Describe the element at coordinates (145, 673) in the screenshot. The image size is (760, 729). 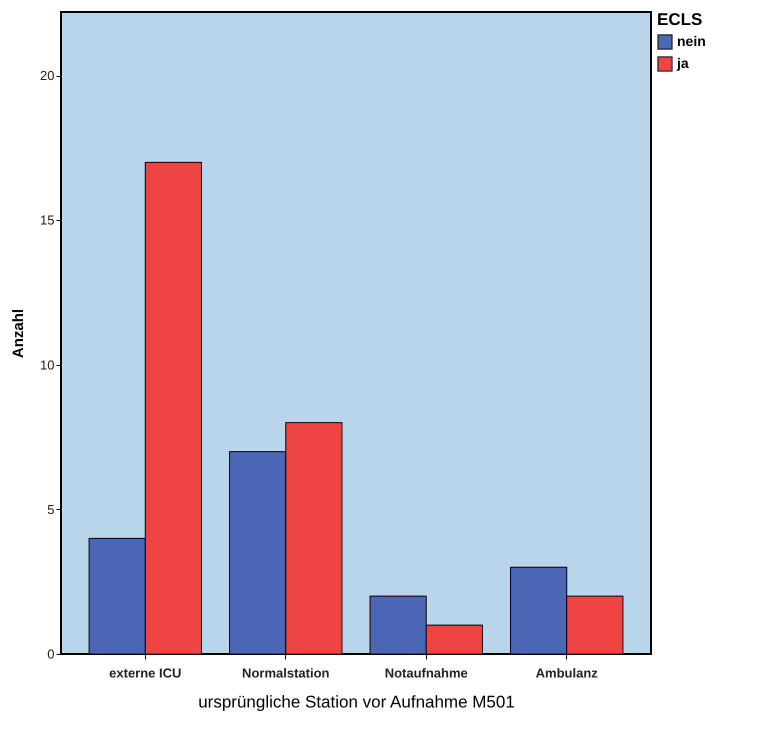
I see `x-tick-label: externe ICU` at that location.